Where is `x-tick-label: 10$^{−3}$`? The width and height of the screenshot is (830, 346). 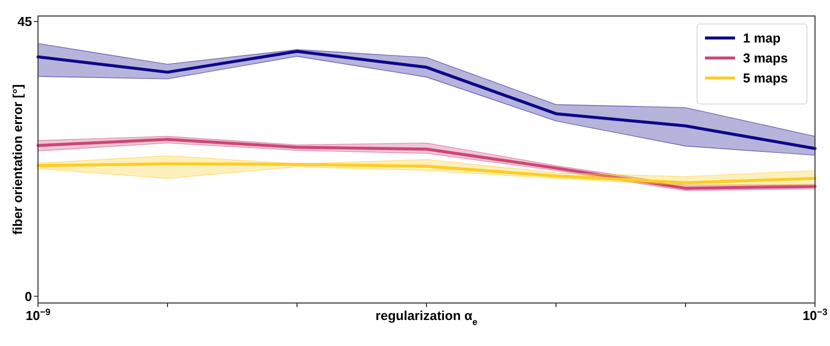
x-tick-label: 10$^{−3}$ is located at coordinates (815, 315).